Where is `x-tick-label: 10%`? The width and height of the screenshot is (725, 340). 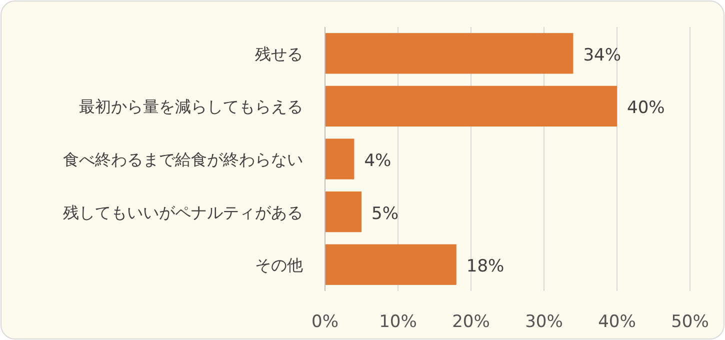 x-tick-label: 10% is located at coordinates (398, 322).